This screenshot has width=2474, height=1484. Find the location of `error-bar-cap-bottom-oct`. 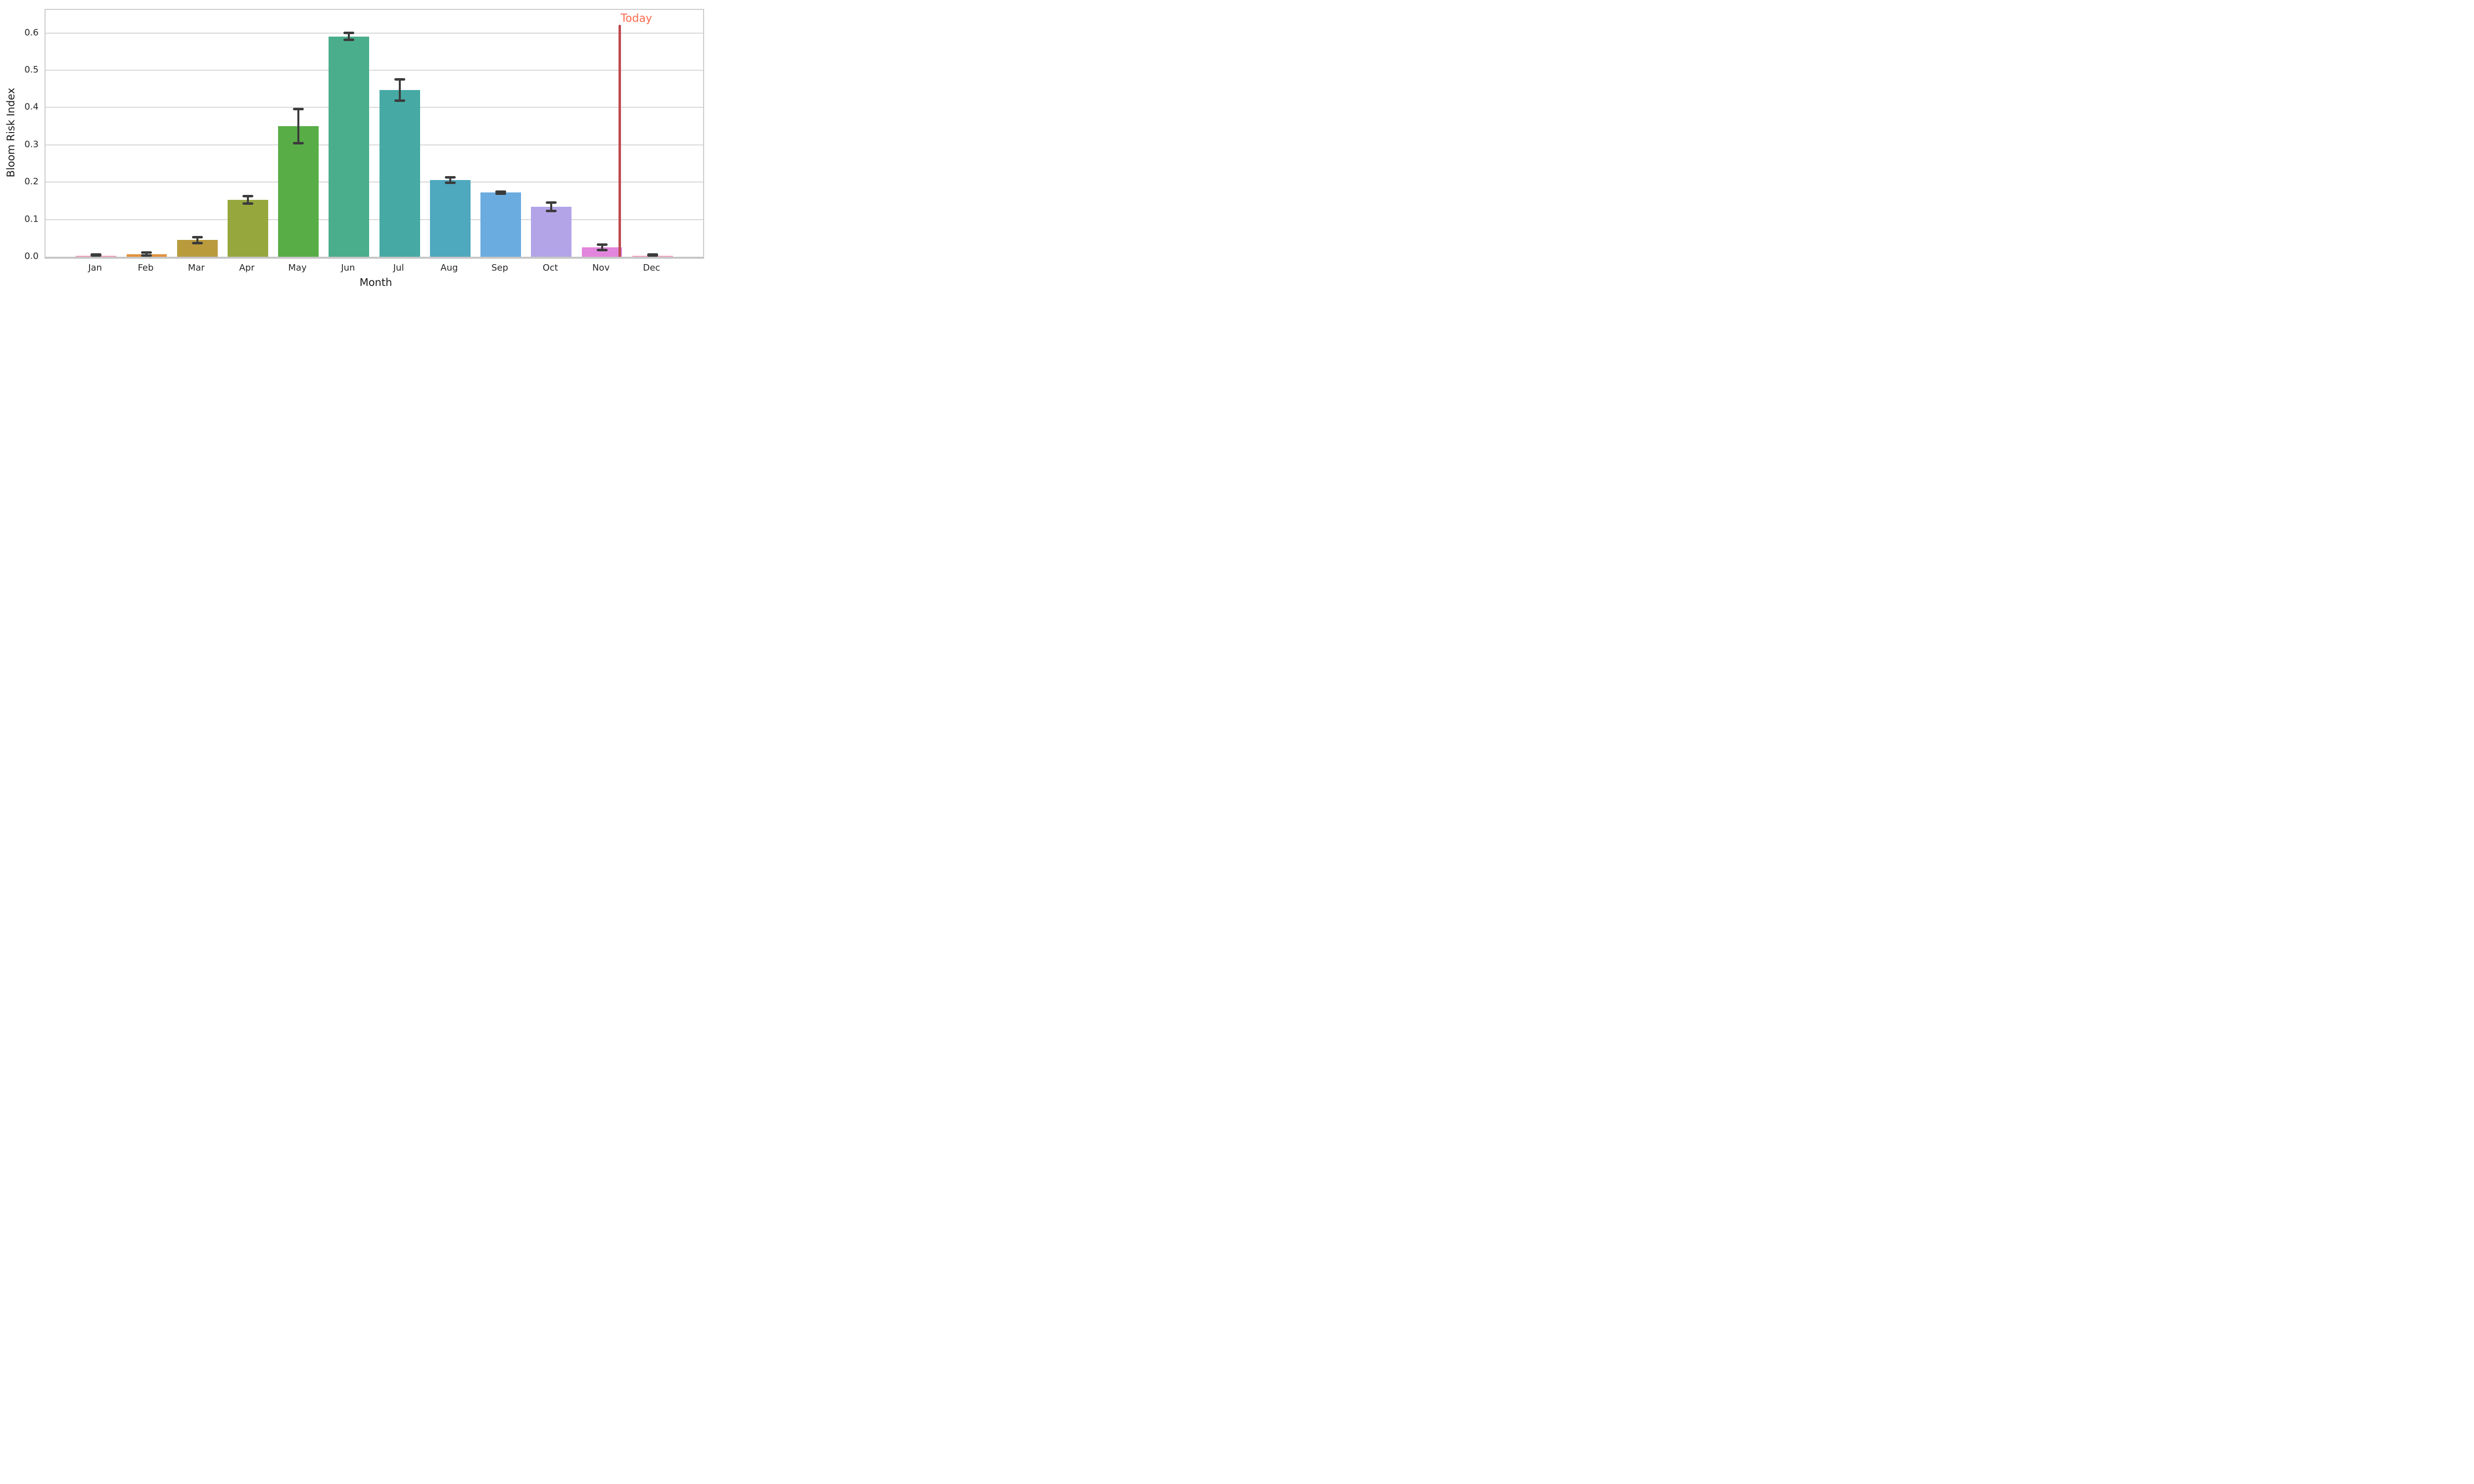

error-bar-cap-bottom-oct is located at coordinates (551, 210).